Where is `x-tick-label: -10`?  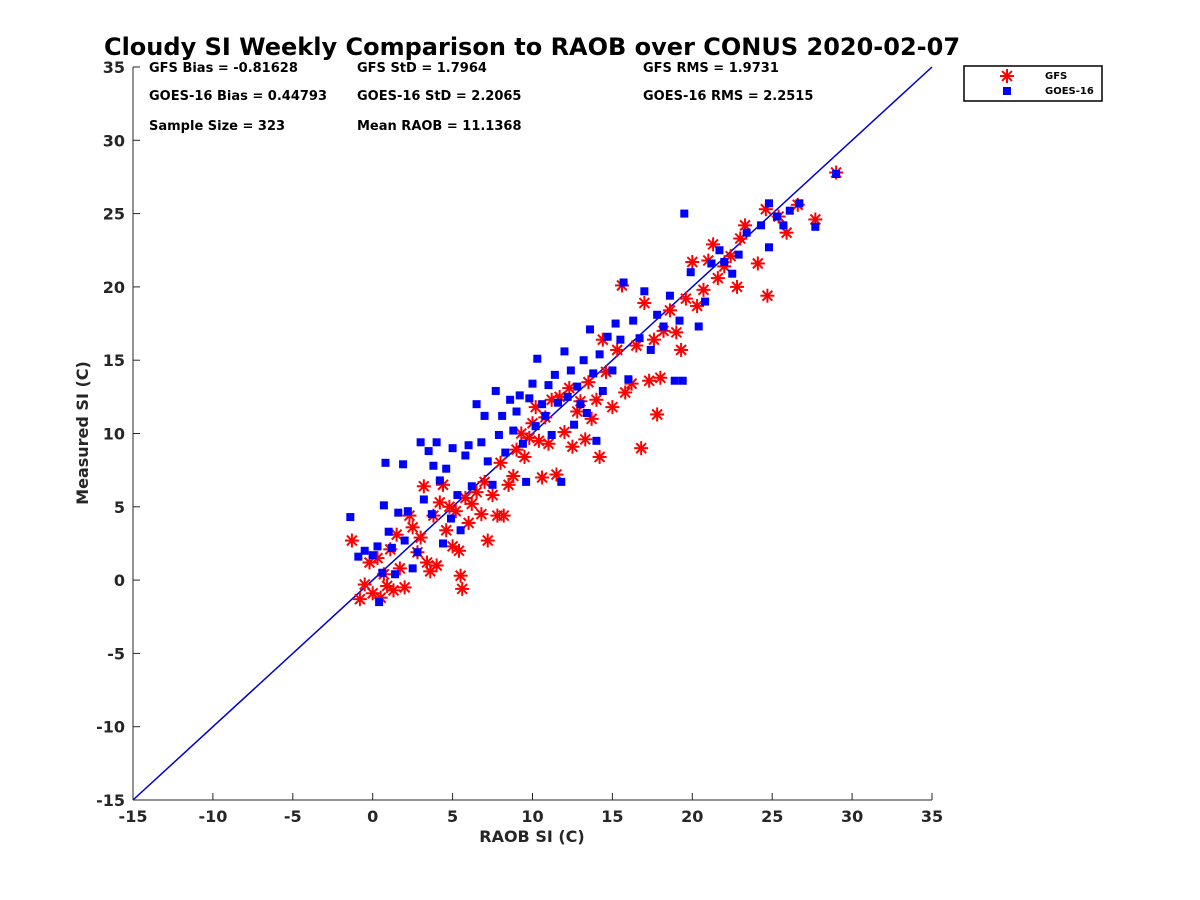
x-tick-label: -10 is located at coordinates (212, 816).